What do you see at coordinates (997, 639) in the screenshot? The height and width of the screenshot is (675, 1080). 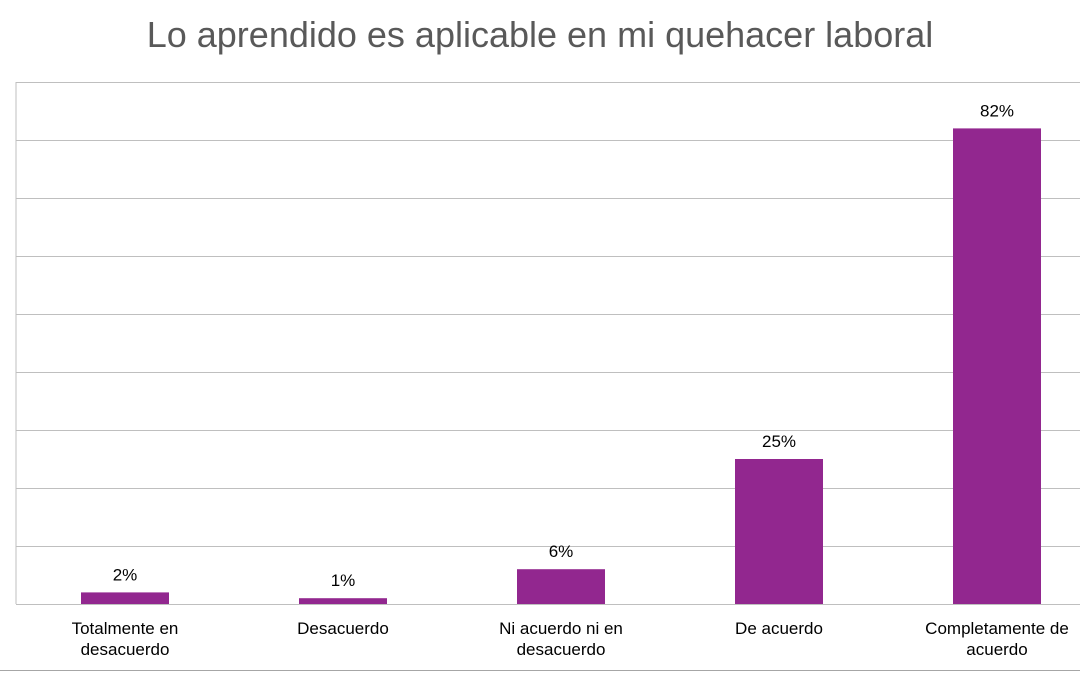 I see `x-tick-label: Completamente de acuerdo` at bounding box center [997, 639].